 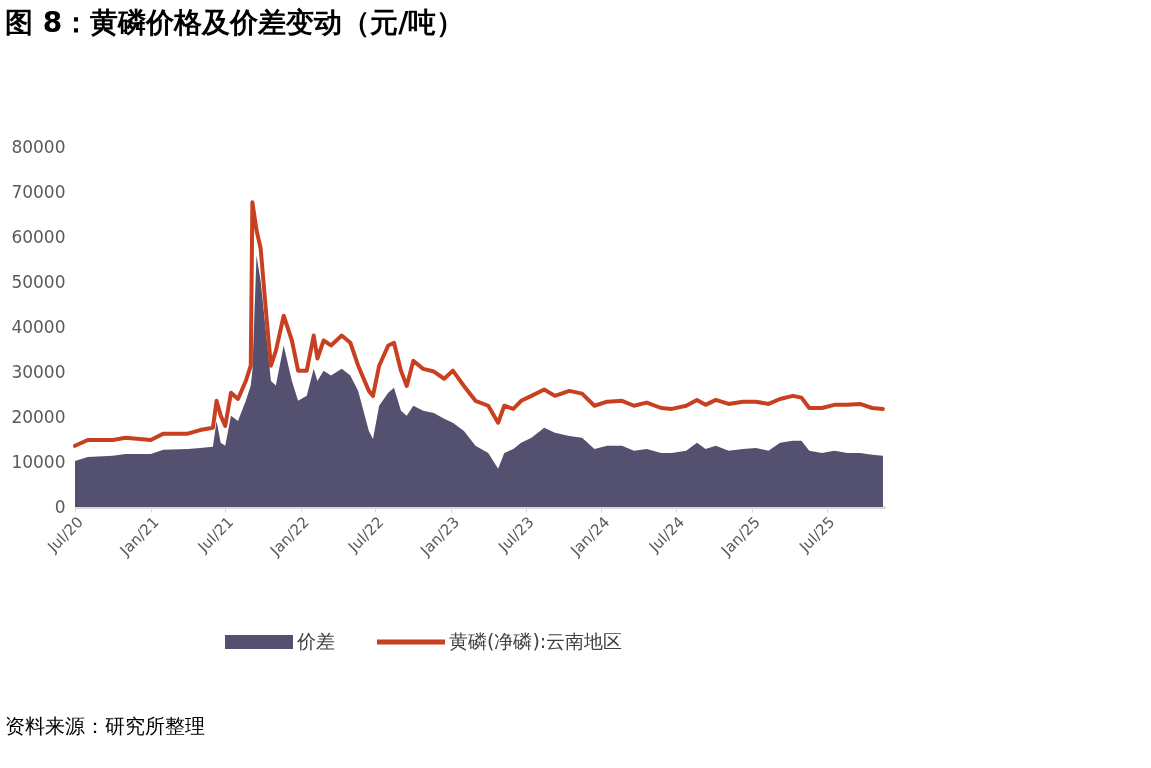 What do you see at coordinates (38, 461) in the screenshot?
I see `y-tick-label: 10000` at bounding box center [38, 461].